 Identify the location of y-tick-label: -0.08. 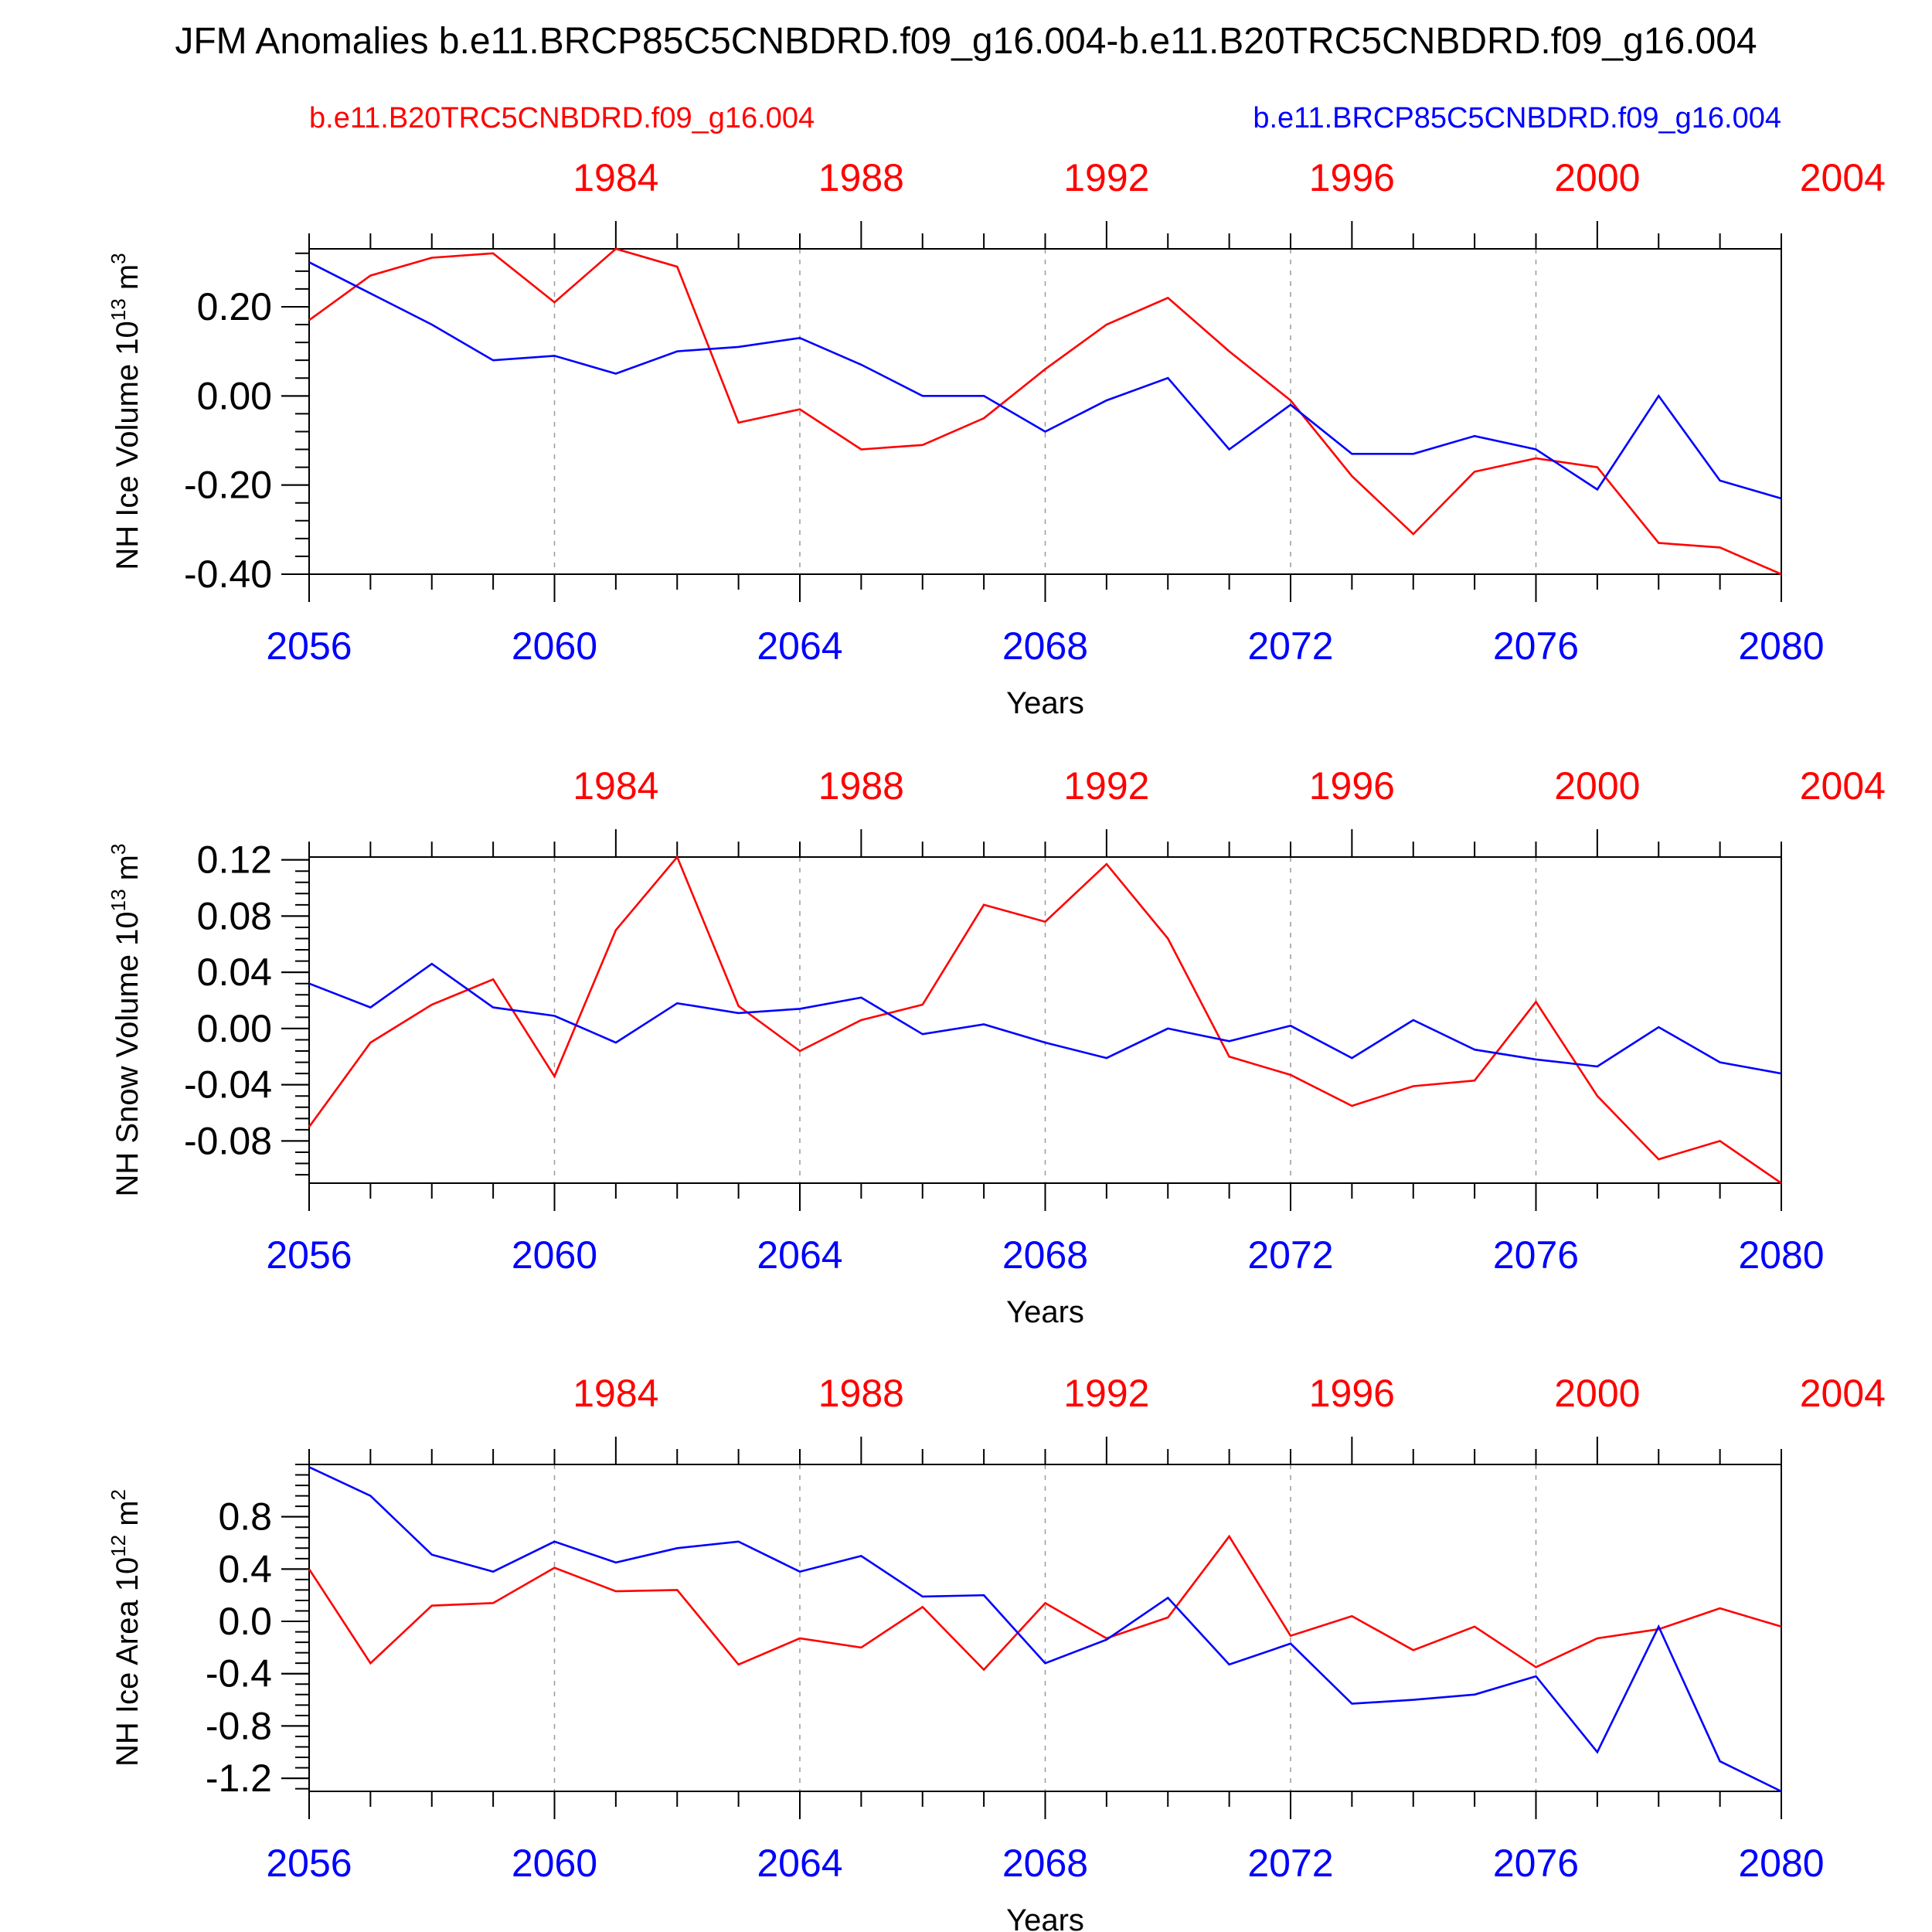
(228, 1141).